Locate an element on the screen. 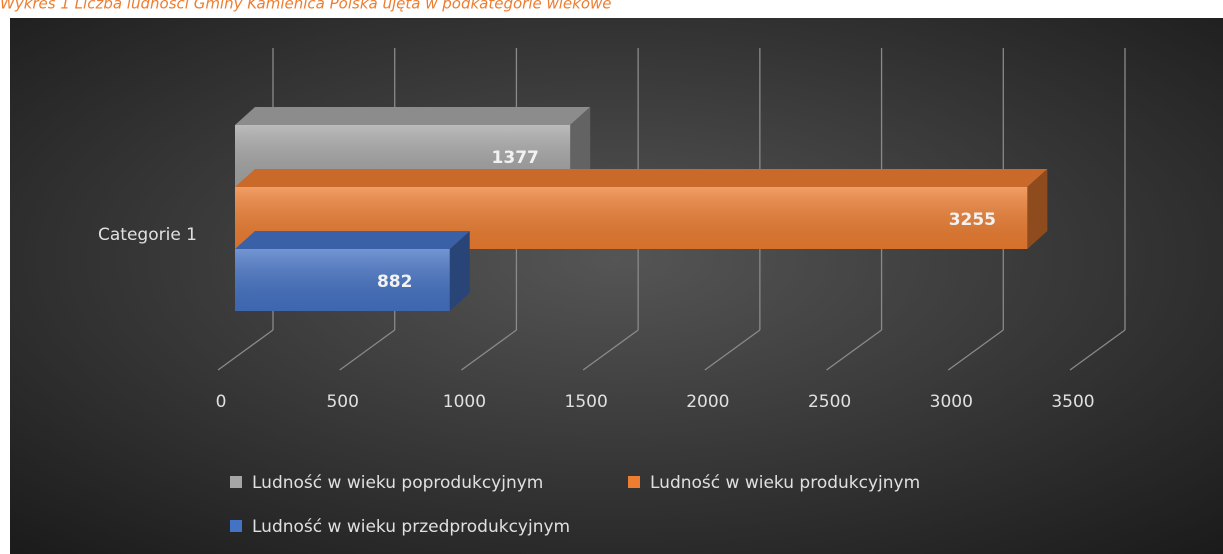  x-tick-label: 2000 is located at coordinates (707, 402).